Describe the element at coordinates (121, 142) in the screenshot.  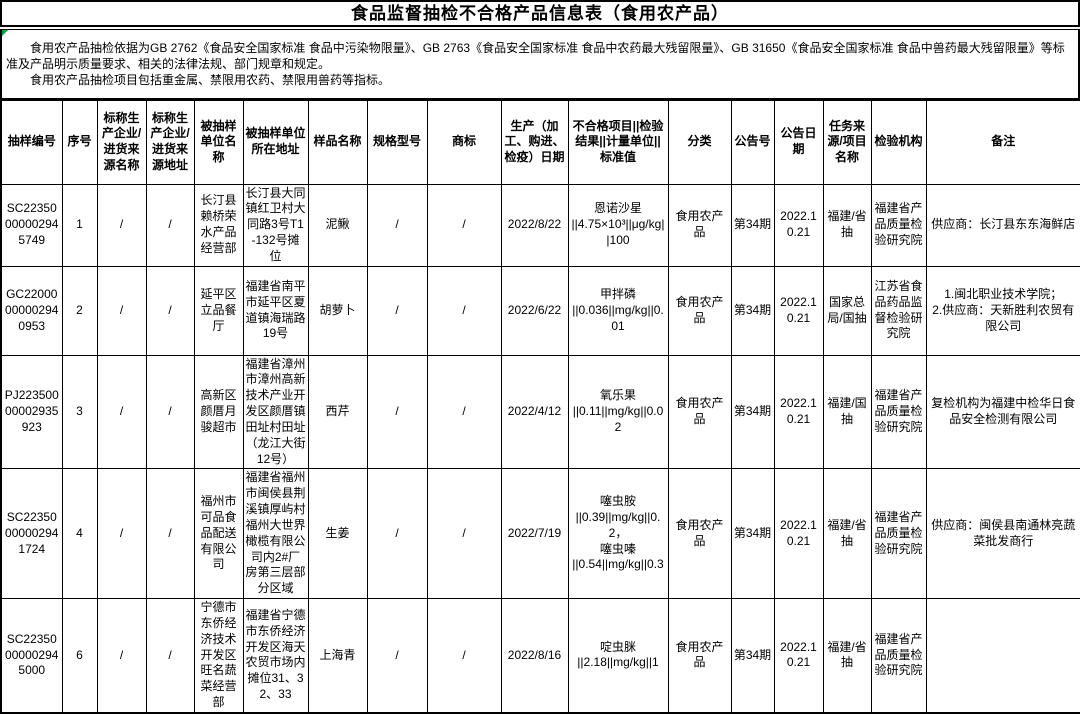
I see `column-header: 标称生产企业/进货来源名称` at that location.